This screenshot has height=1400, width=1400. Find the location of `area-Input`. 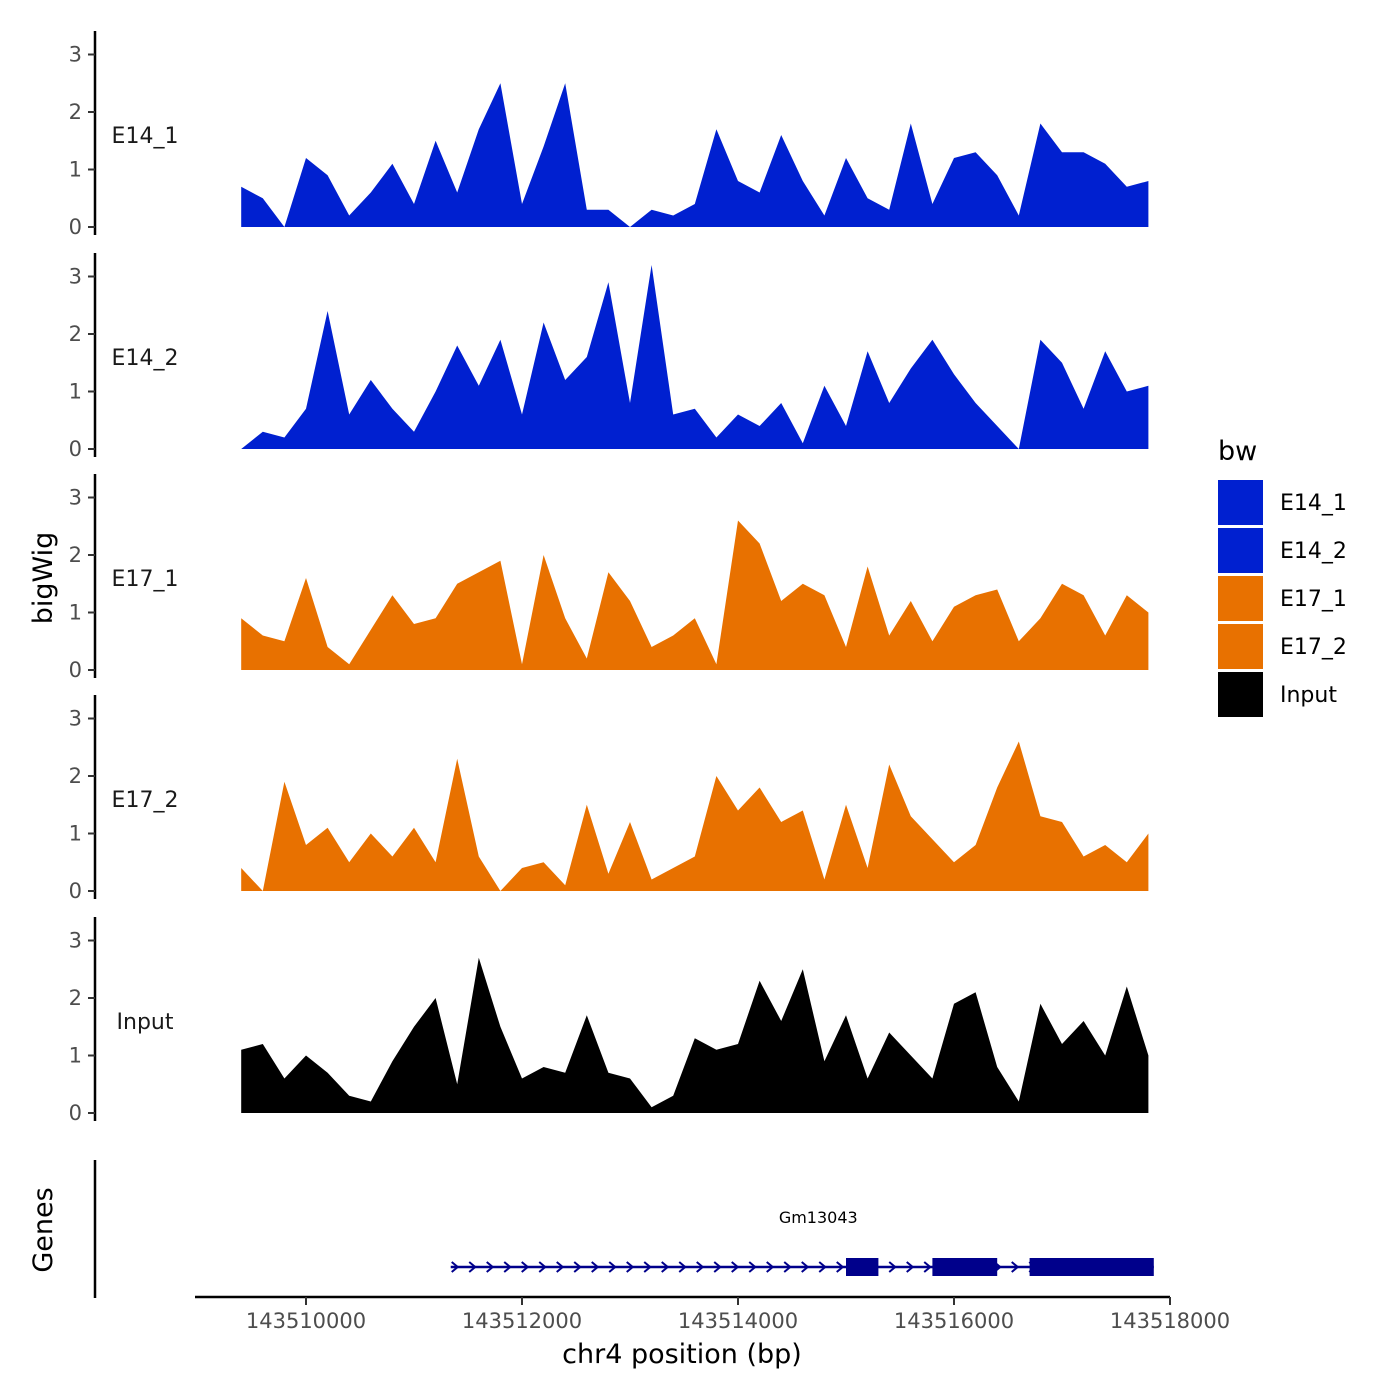

area-Input is located at coordinates (695, 1035).